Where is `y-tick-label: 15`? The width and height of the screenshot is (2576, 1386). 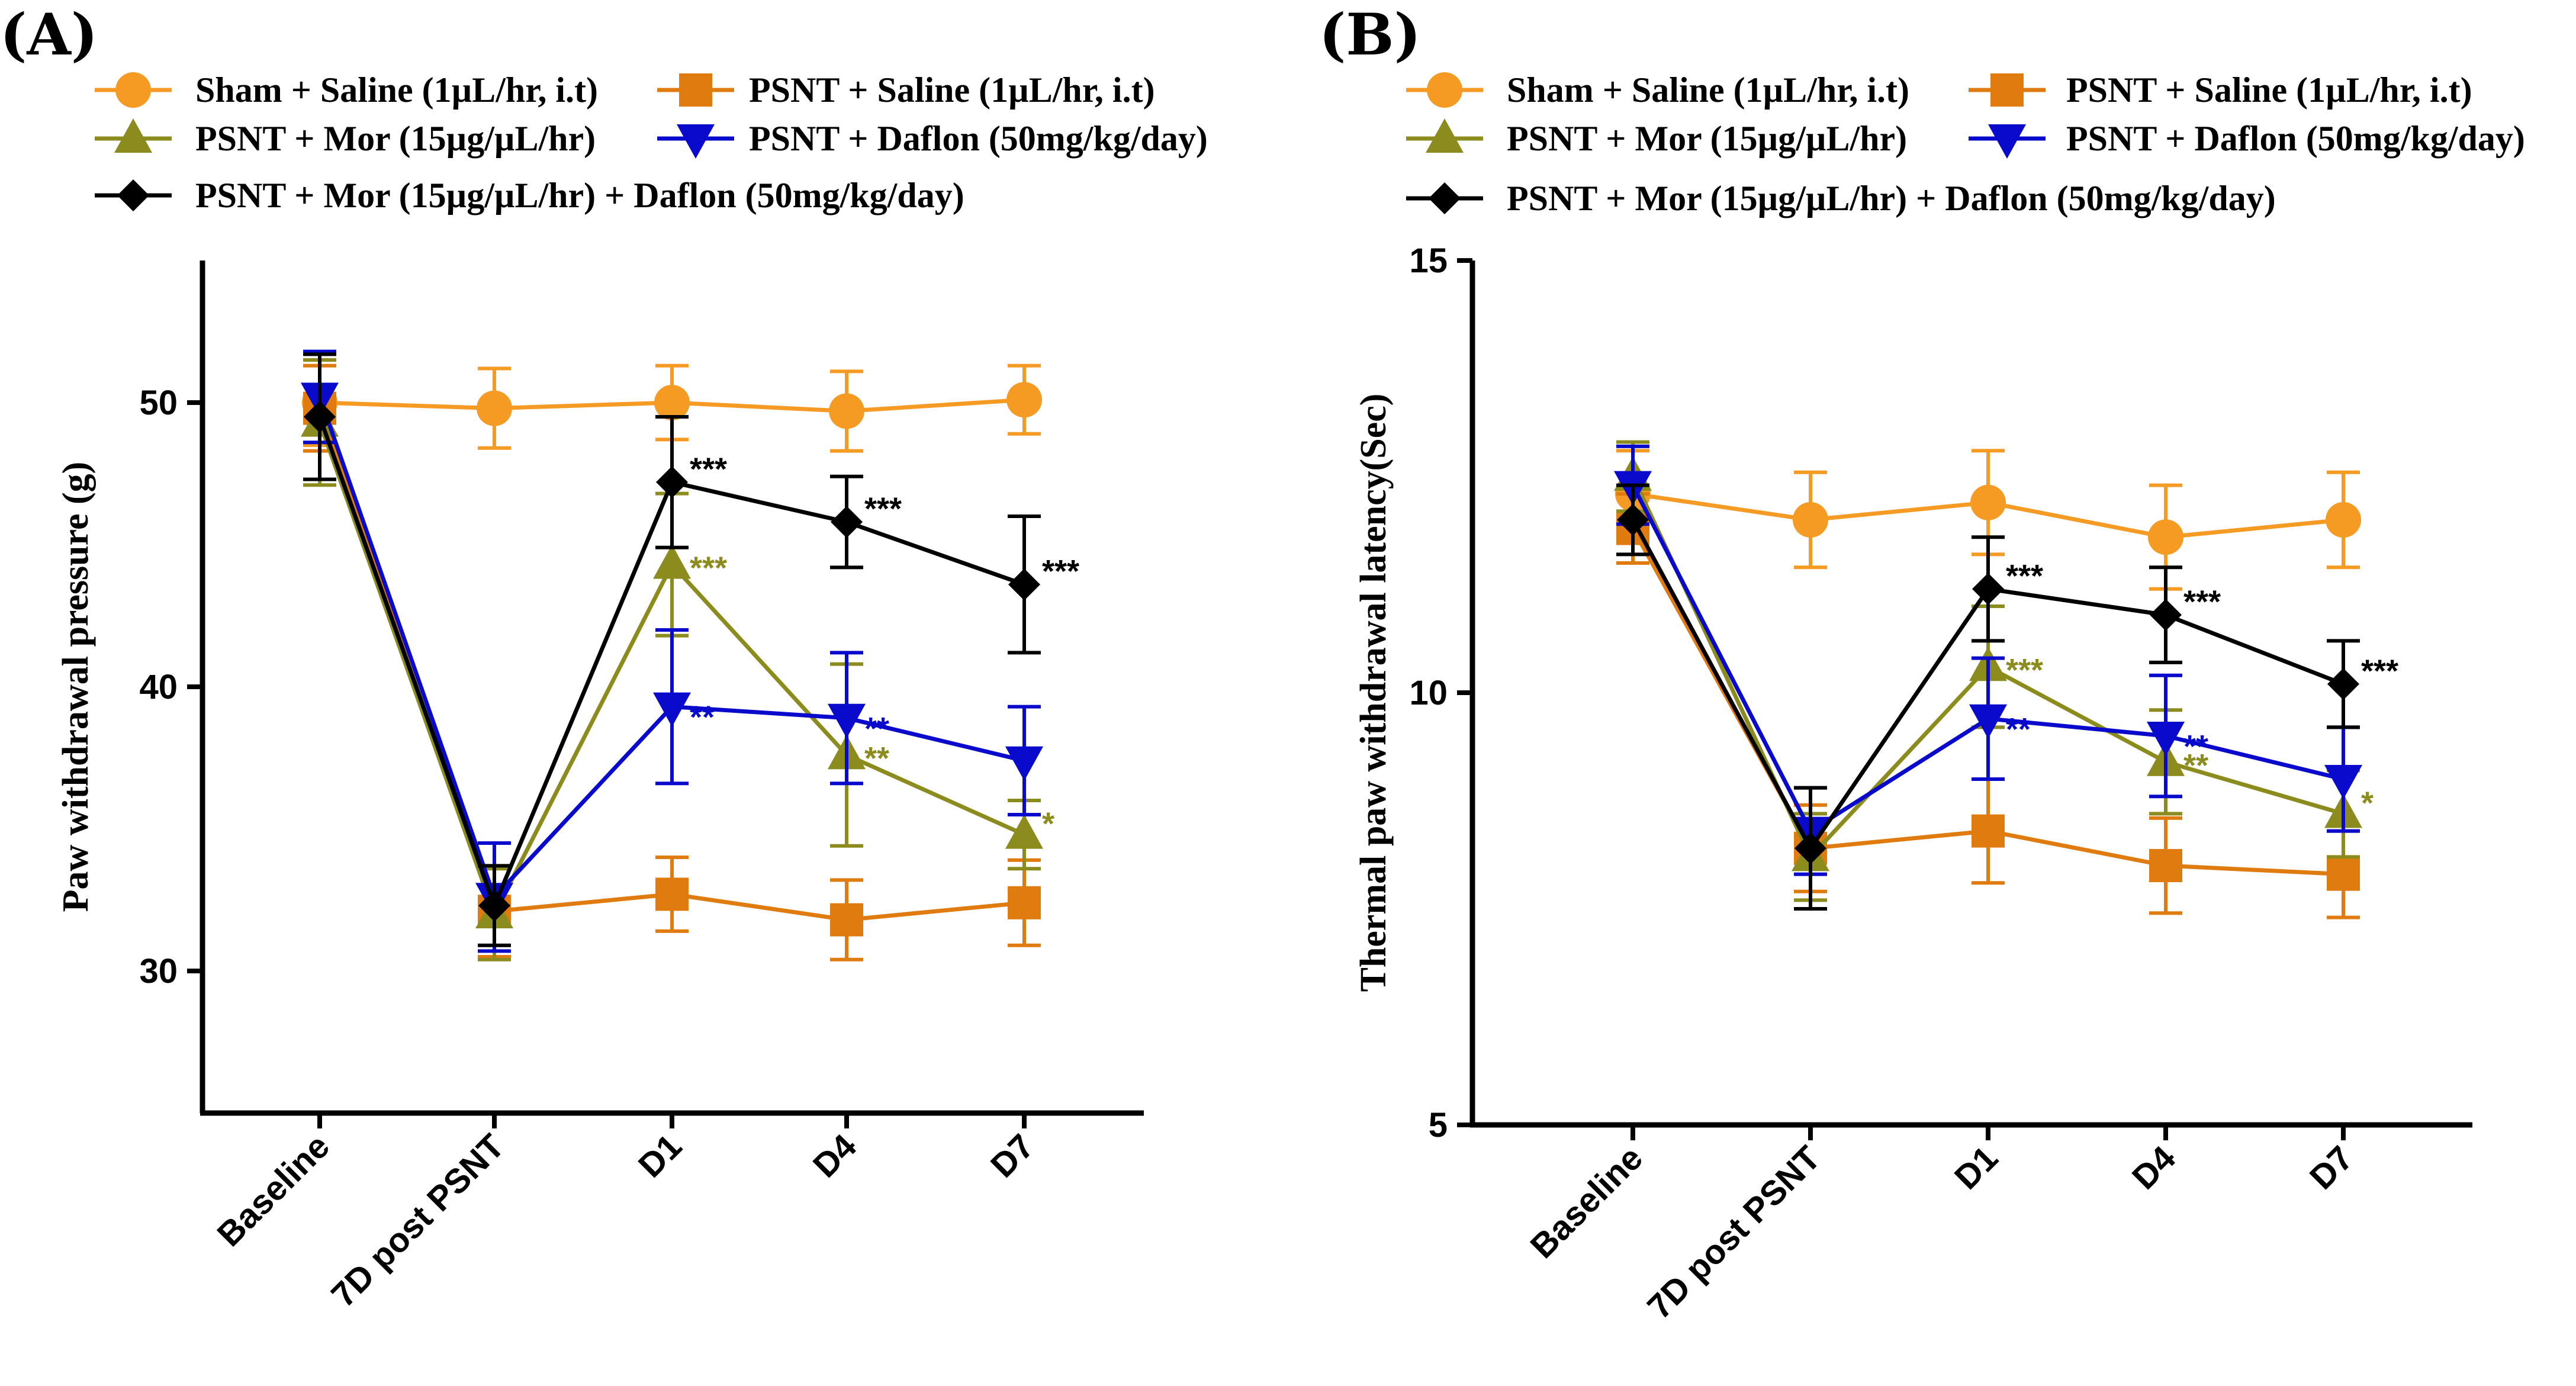
y-tick-label: 15 is located at coordinates (1429, 261).